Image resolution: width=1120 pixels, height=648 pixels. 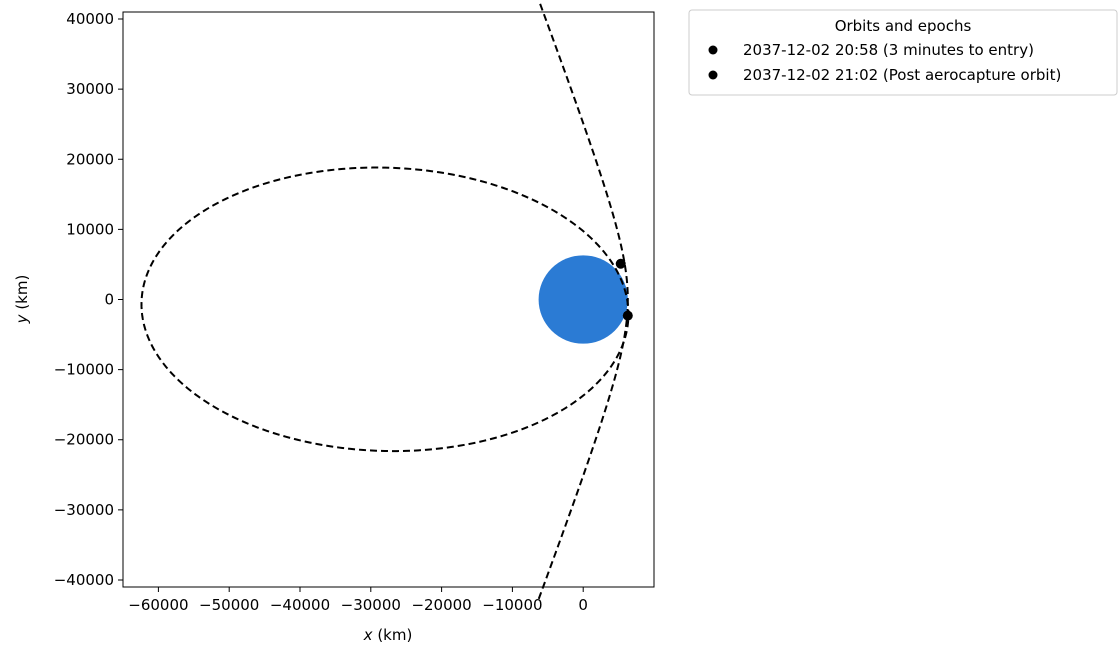 I want to click on x-tick-label: 0, so click(x=583, y=605).